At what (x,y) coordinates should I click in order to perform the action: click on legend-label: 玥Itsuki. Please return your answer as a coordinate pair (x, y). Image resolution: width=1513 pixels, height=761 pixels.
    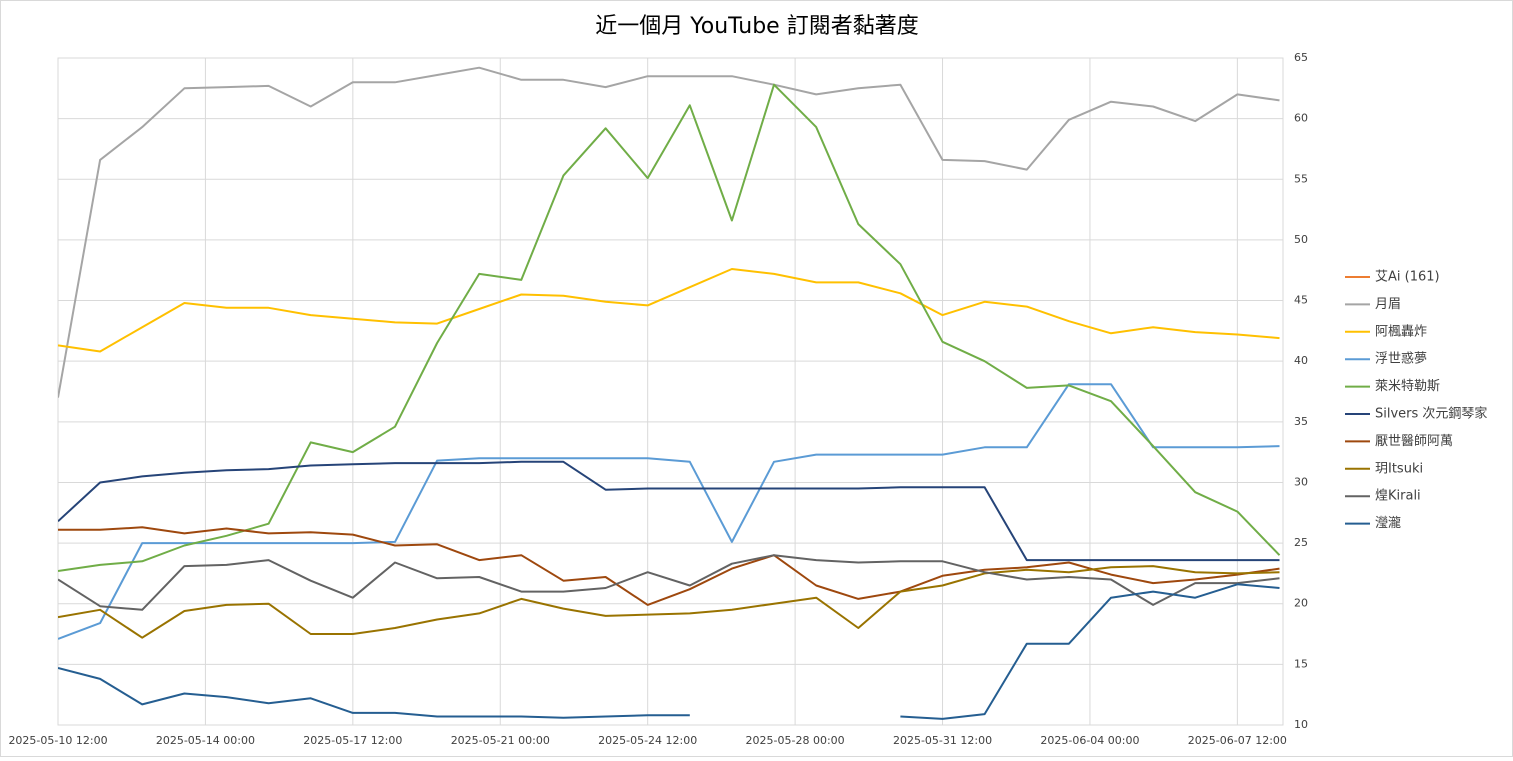
    Looking at the image, I should click on (1399, 468).